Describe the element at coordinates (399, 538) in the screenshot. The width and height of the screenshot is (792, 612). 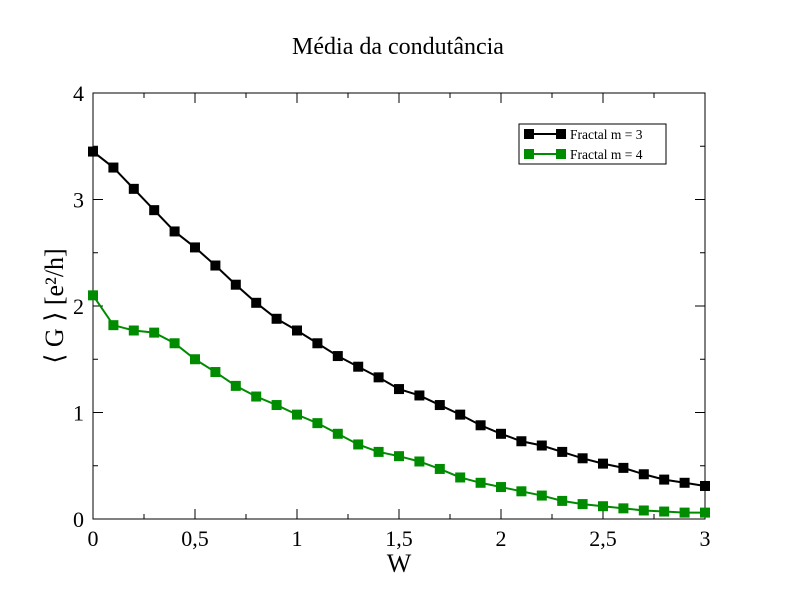
I see `x-tick-label: 1,5` at that location.